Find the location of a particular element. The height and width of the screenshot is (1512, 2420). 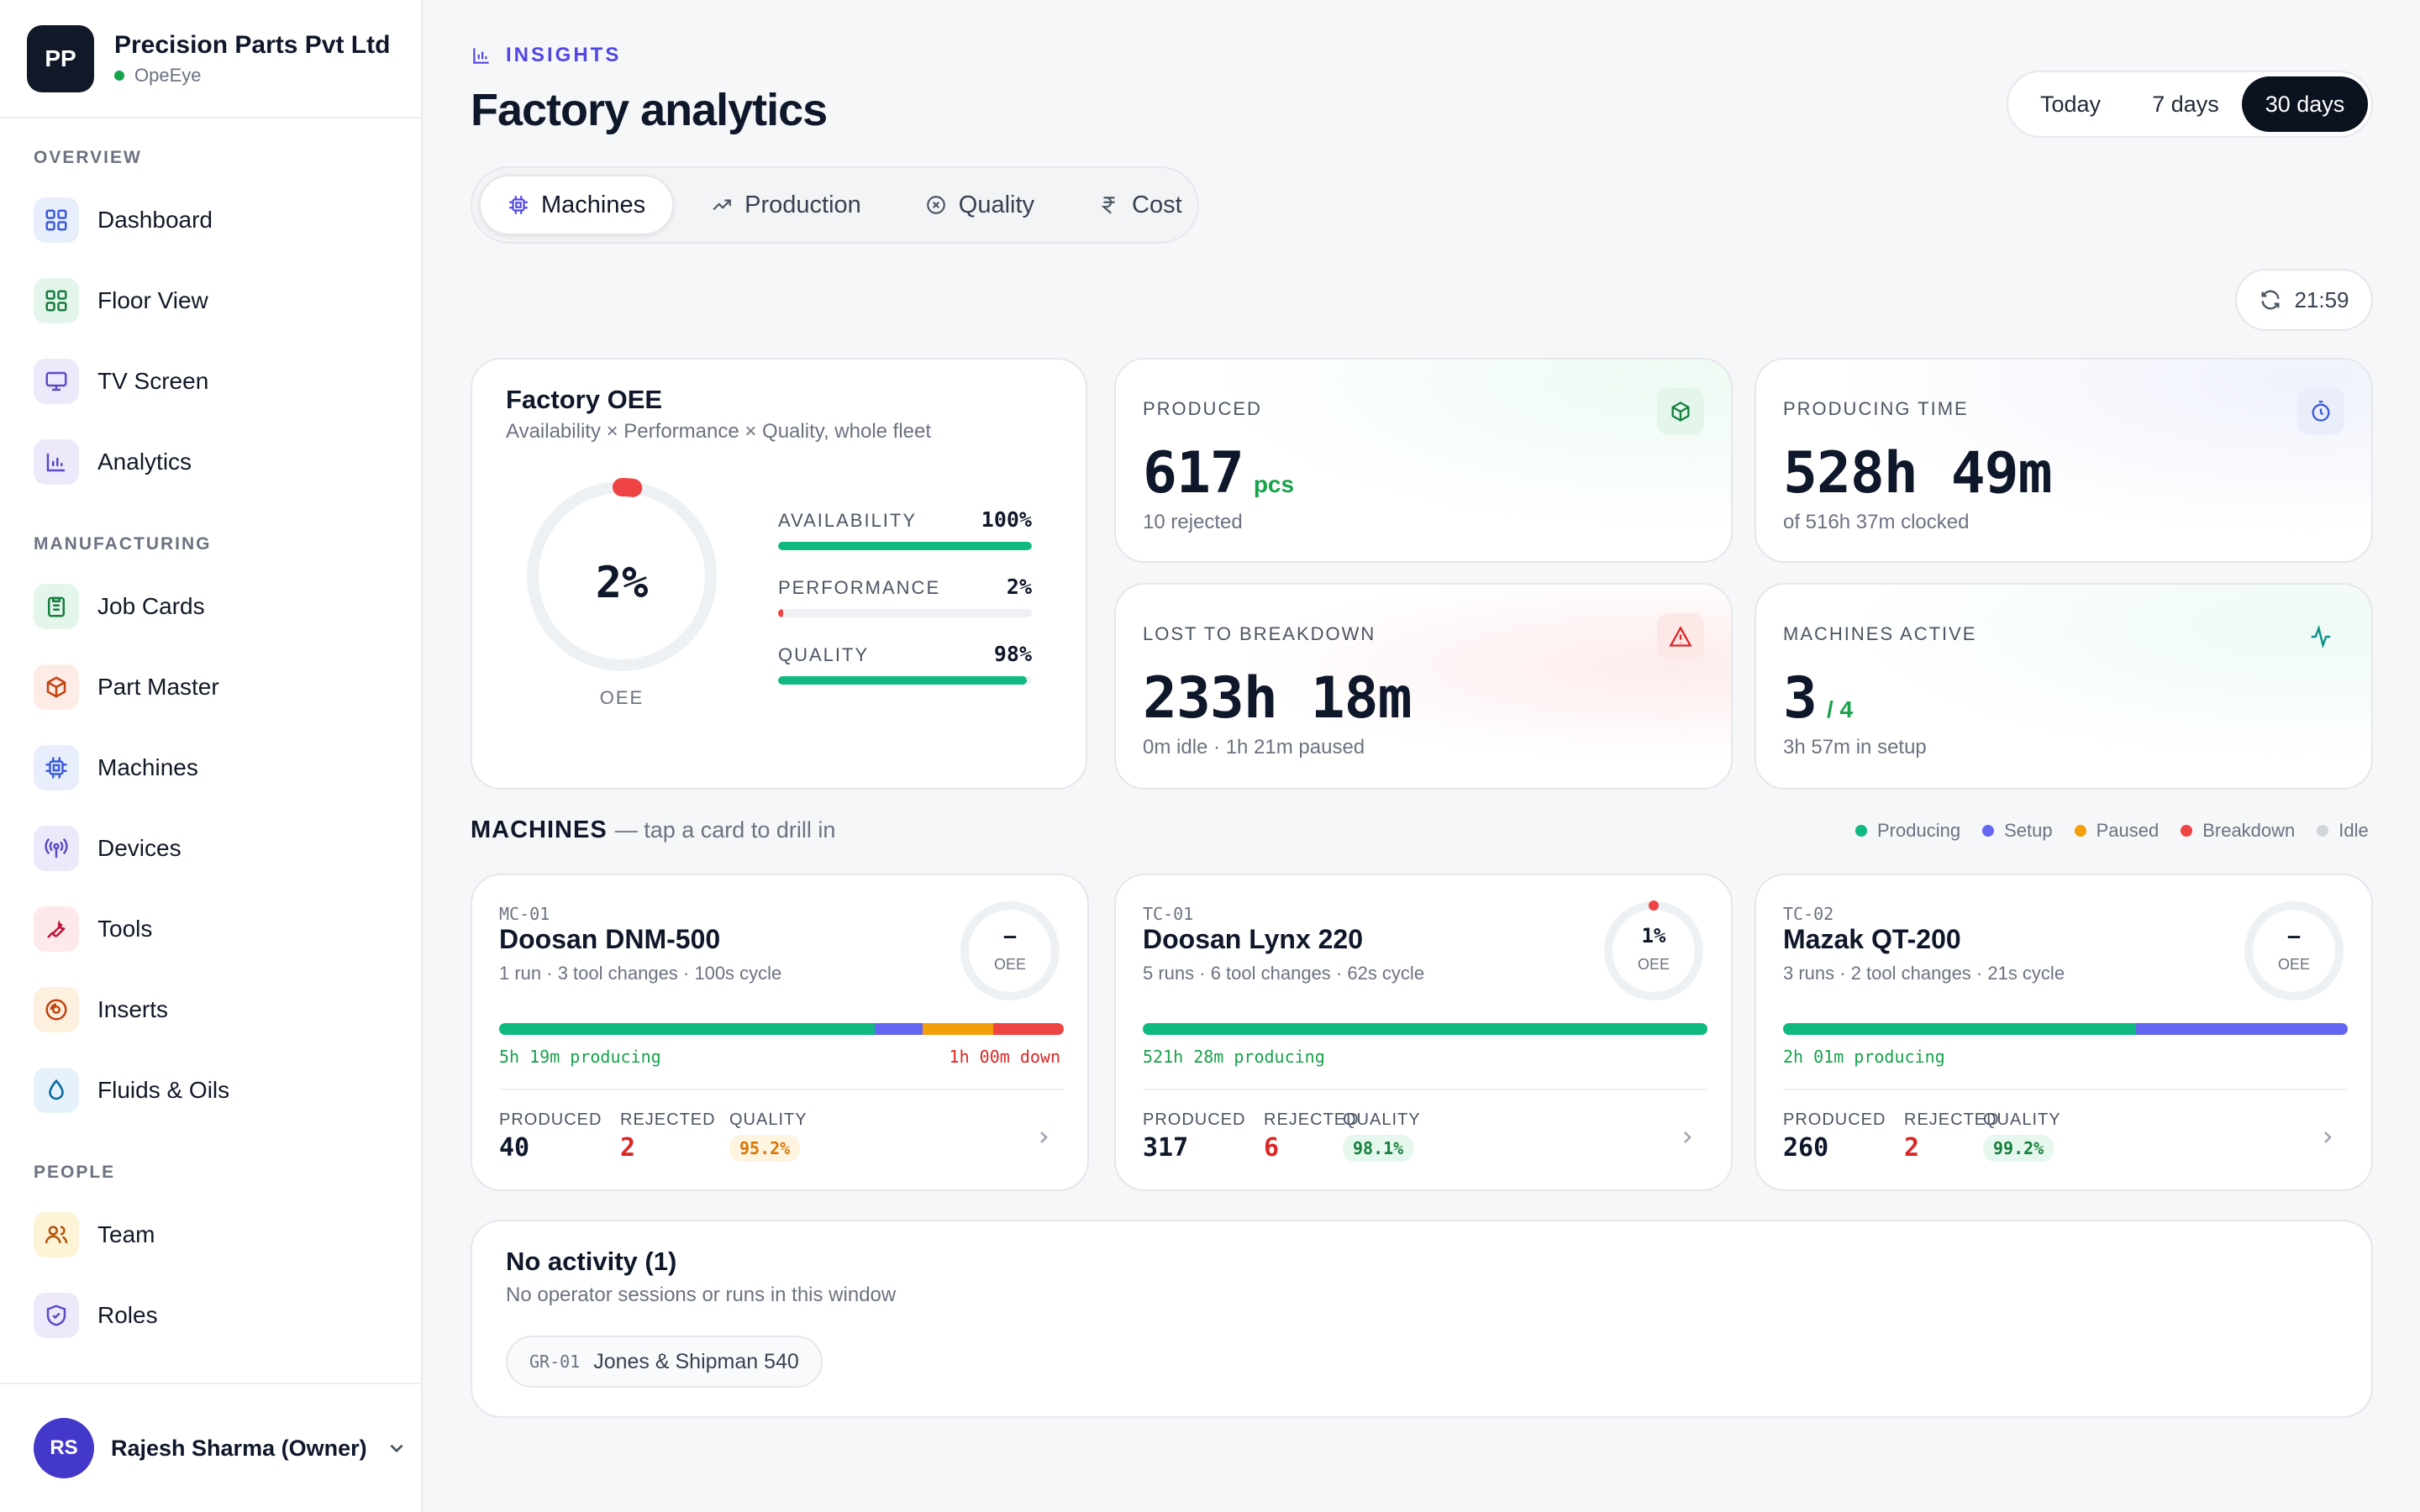

kpi-unit: / 4 is located at coordinates (1840, 709).